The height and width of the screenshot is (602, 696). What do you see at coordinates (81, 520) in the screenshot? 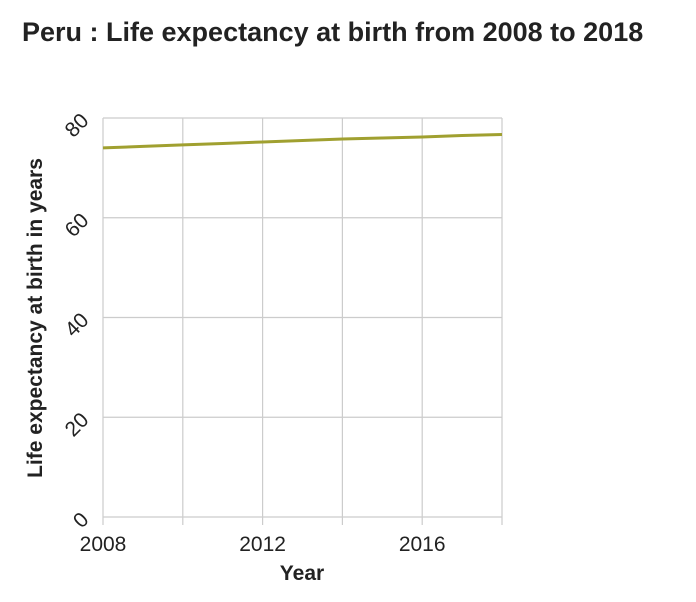
I see `y-tick-label: 0` at bounding box center [81, 520].